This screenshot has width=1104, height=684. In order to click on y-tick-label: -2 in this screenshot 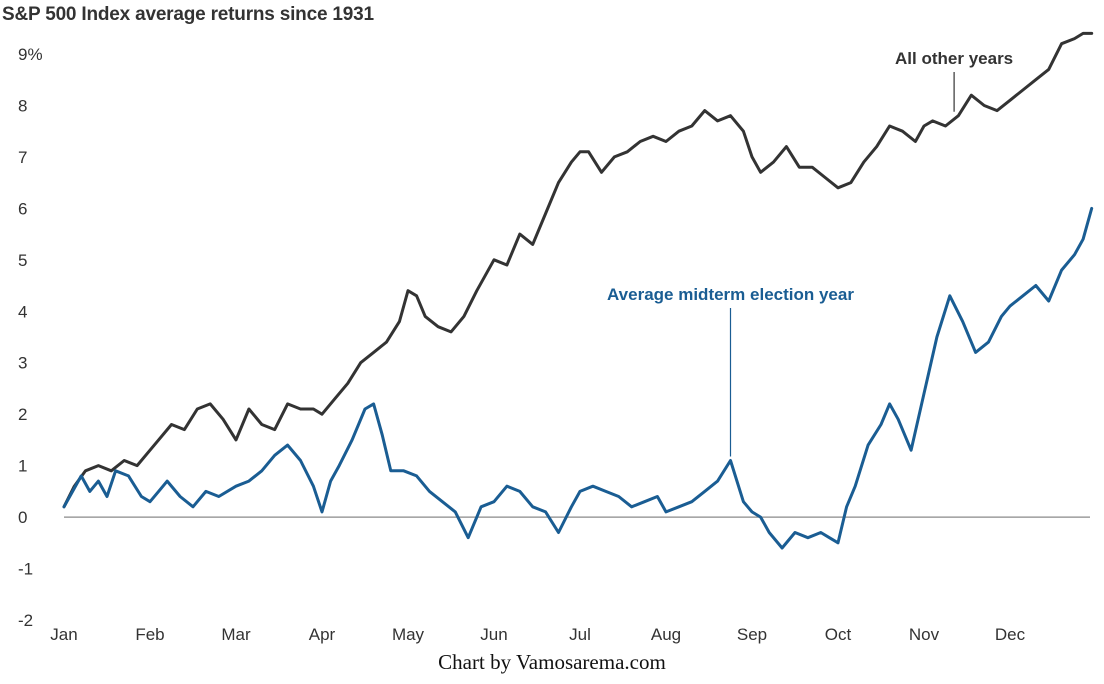, I will do `click(25, 620)`.